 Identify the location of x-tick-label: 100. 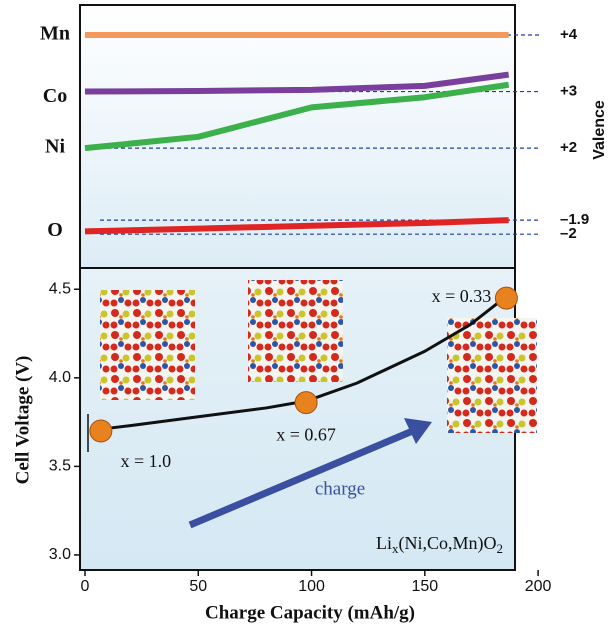
(311, 586).